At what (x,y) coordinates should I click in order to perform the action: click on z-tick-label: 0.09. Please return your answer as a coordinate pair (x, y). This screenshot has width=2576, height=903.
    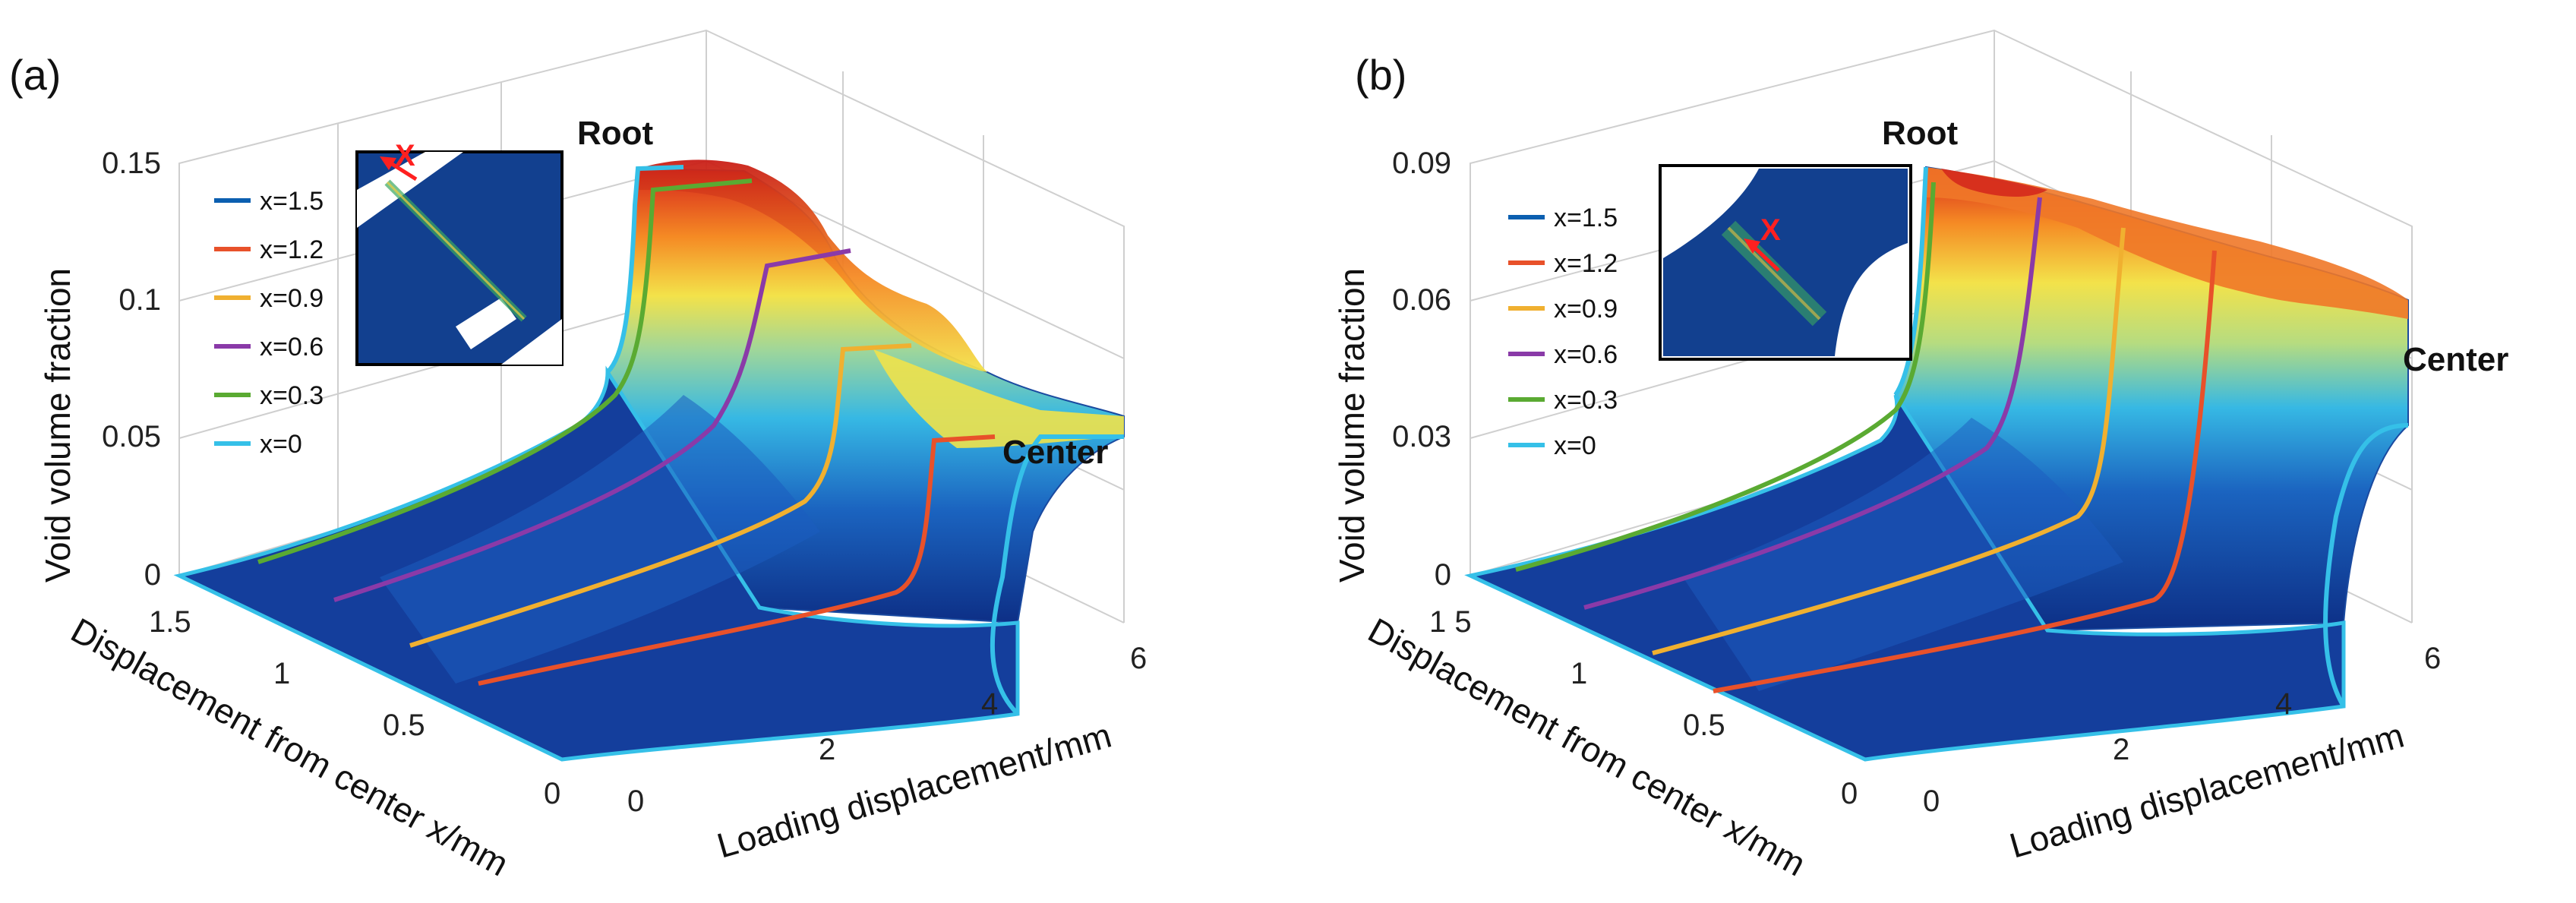
    Looking at the image, I should click on (1421, 163).